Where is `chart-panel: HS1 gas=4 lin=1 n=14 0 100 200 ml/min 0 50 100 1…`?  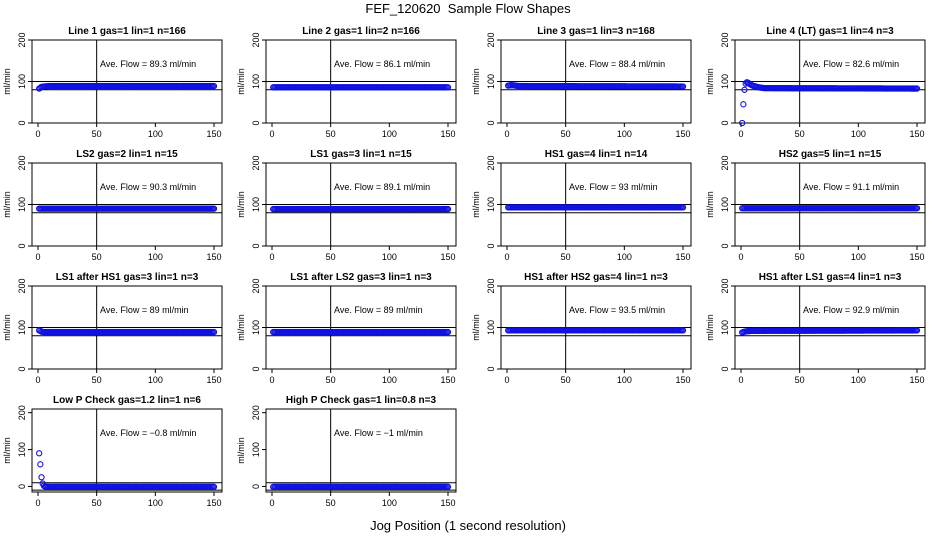 chart-panel: HS1 gas=4 lin=1 n=14 0 100 200 ml/min 0 50 100 1… is located at coordinates (581, 205).